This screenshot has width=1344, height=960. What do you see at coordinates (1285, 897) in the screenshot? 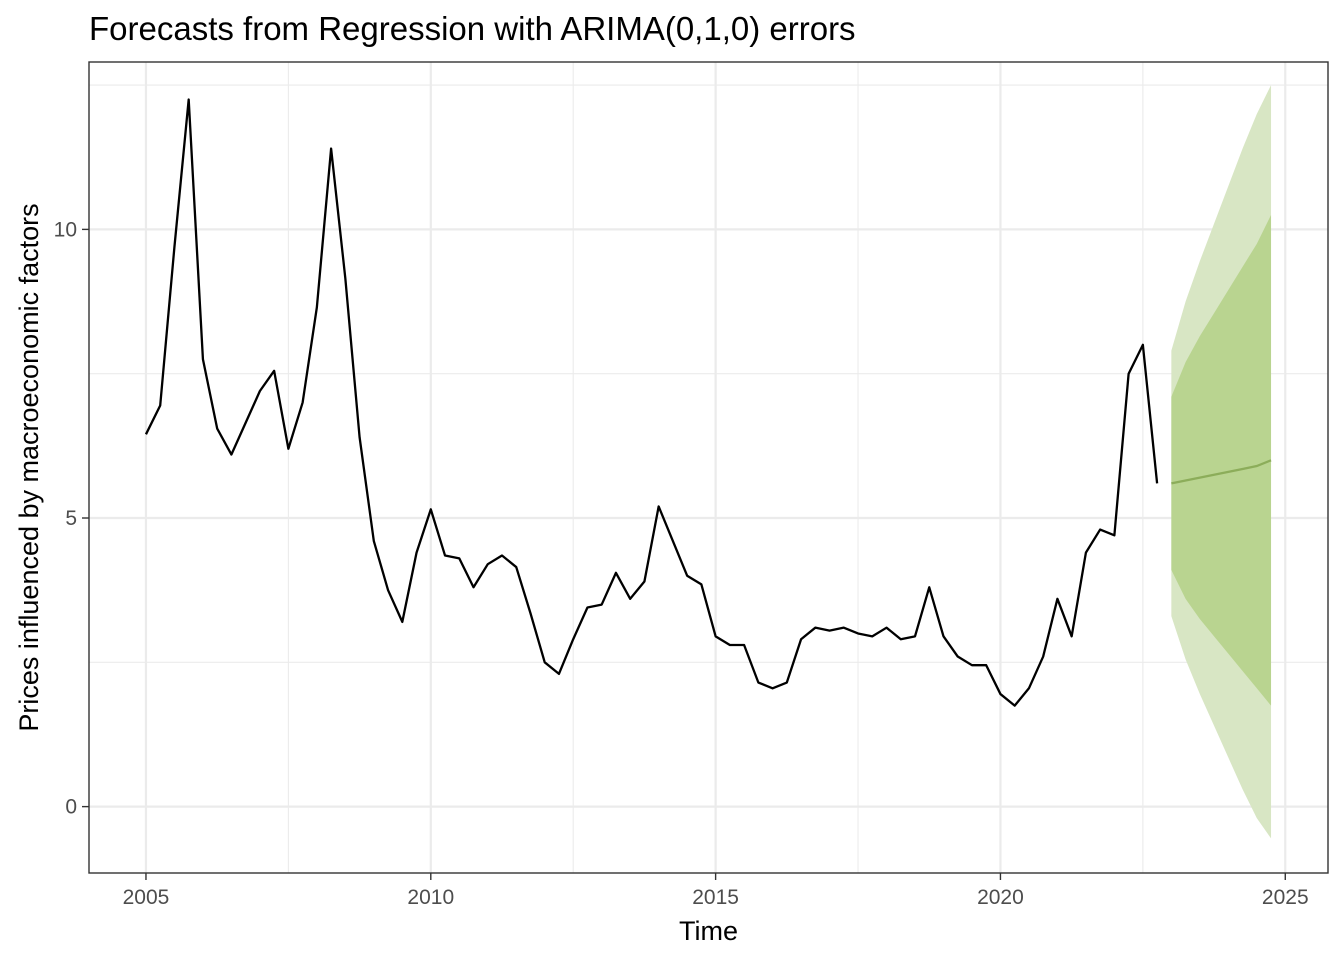
I see `x-tick-label: 2025` at bounding box center [1285, 897].